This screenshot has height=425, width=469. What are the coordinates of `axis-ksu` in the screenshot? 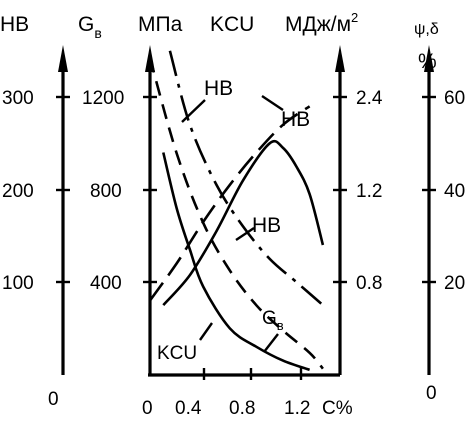 It's located at (340, 210).